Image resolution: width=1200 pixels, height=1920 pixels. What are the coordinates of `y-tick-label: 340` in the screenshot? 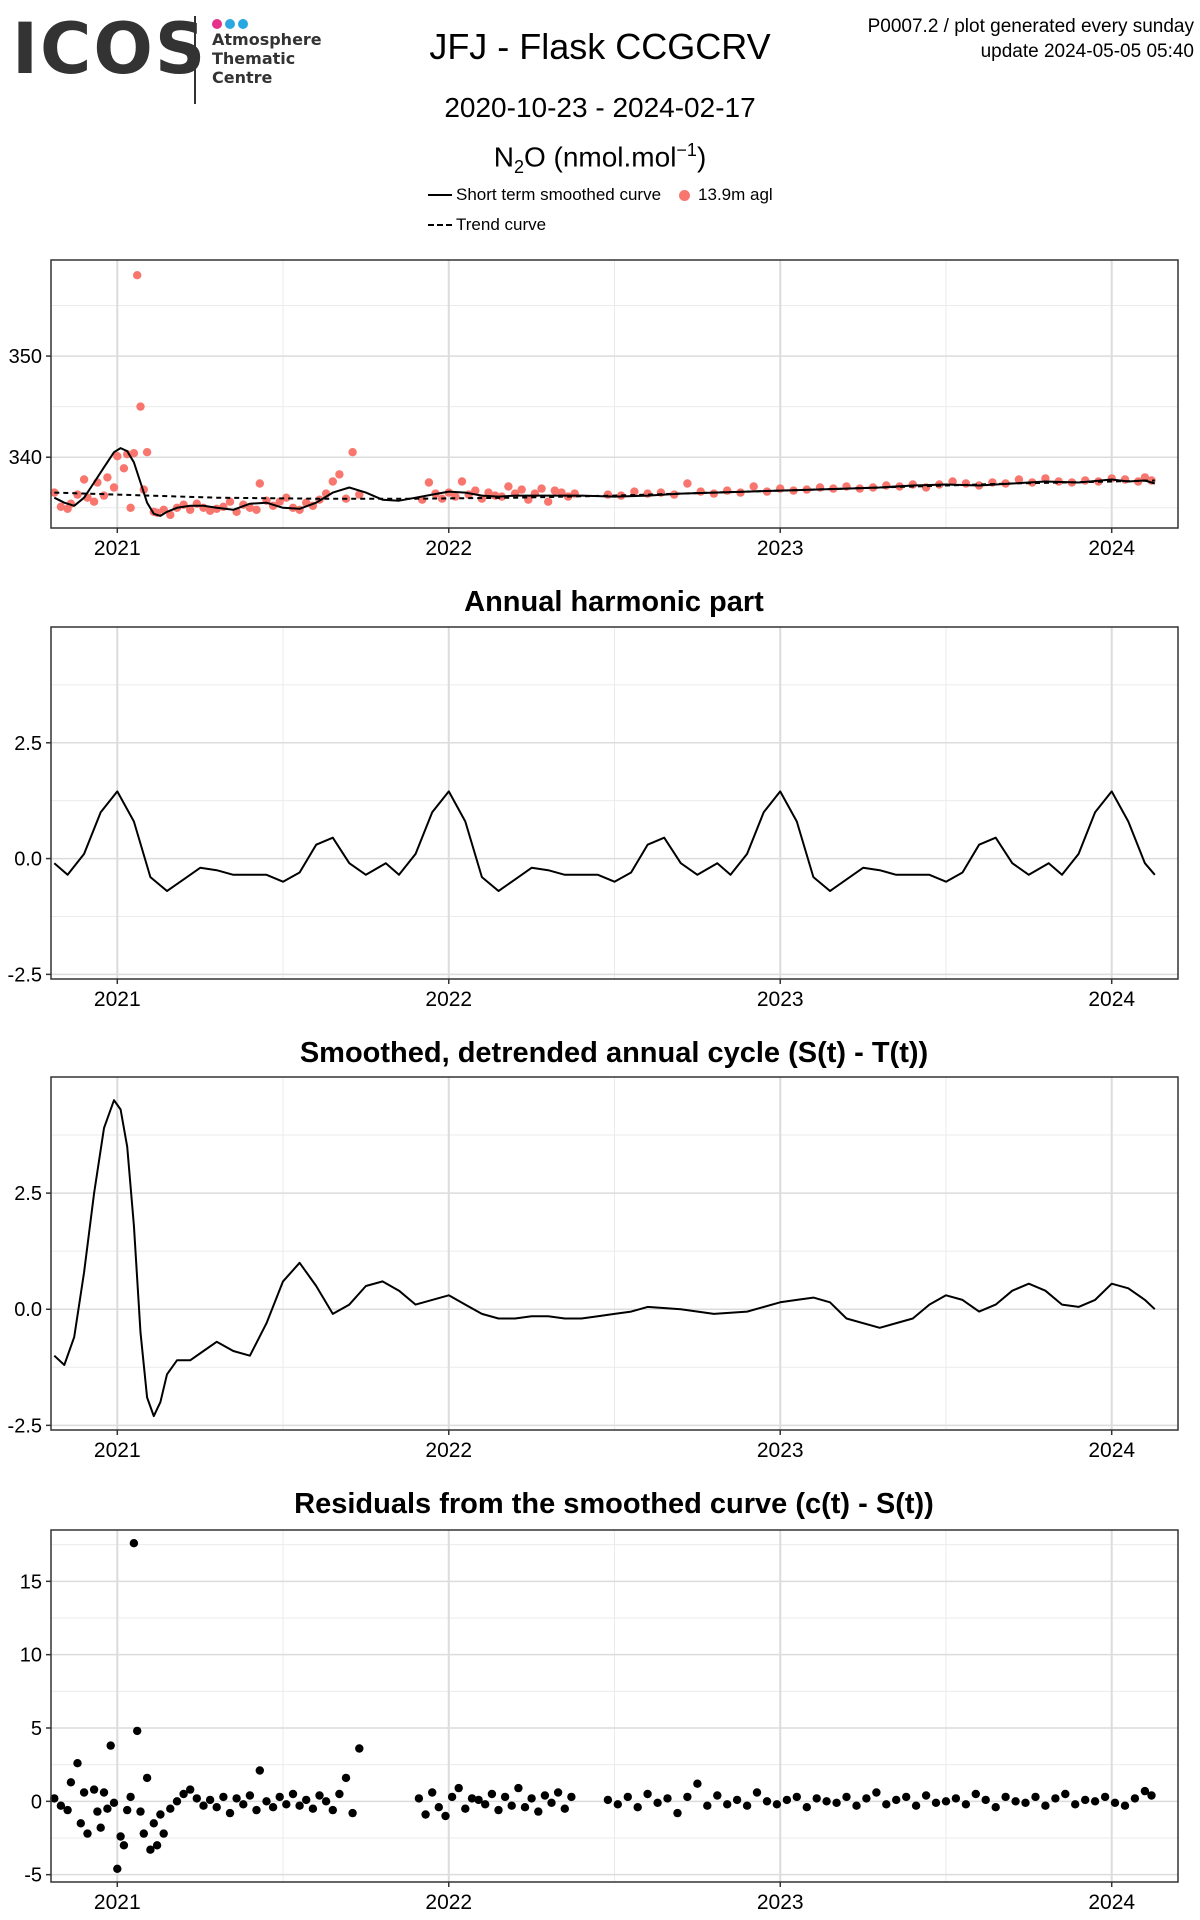 It's located at (25, 458).